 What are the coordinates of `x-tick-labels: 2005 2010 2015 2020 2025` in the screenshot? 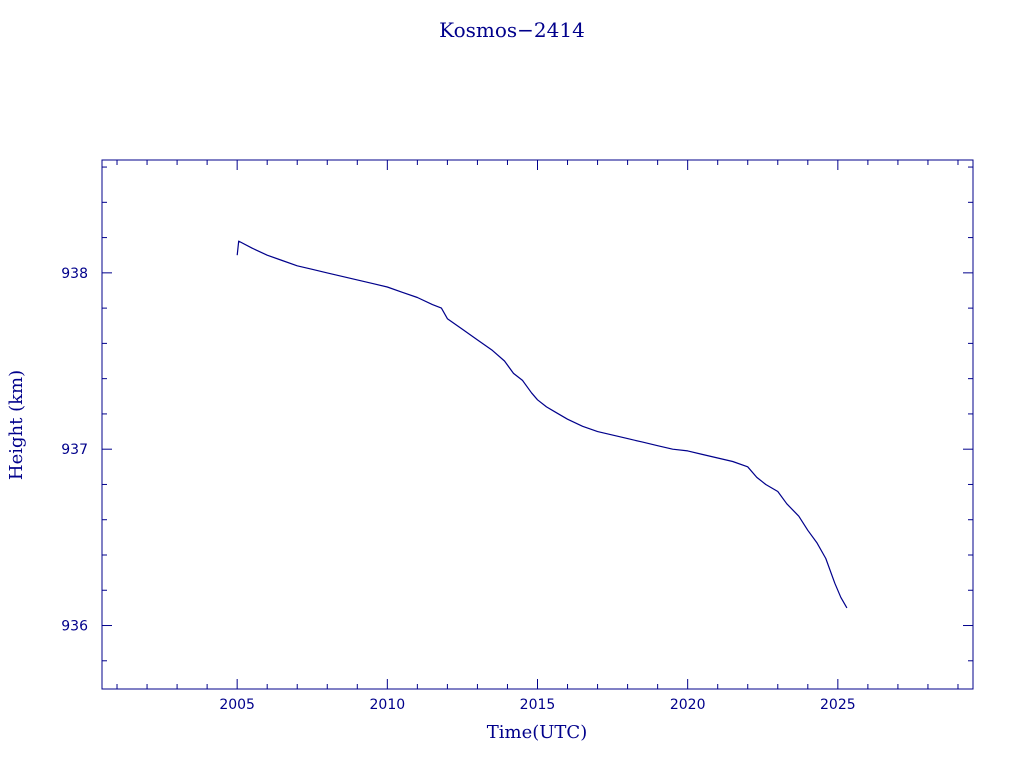 It's located at (537, 705).